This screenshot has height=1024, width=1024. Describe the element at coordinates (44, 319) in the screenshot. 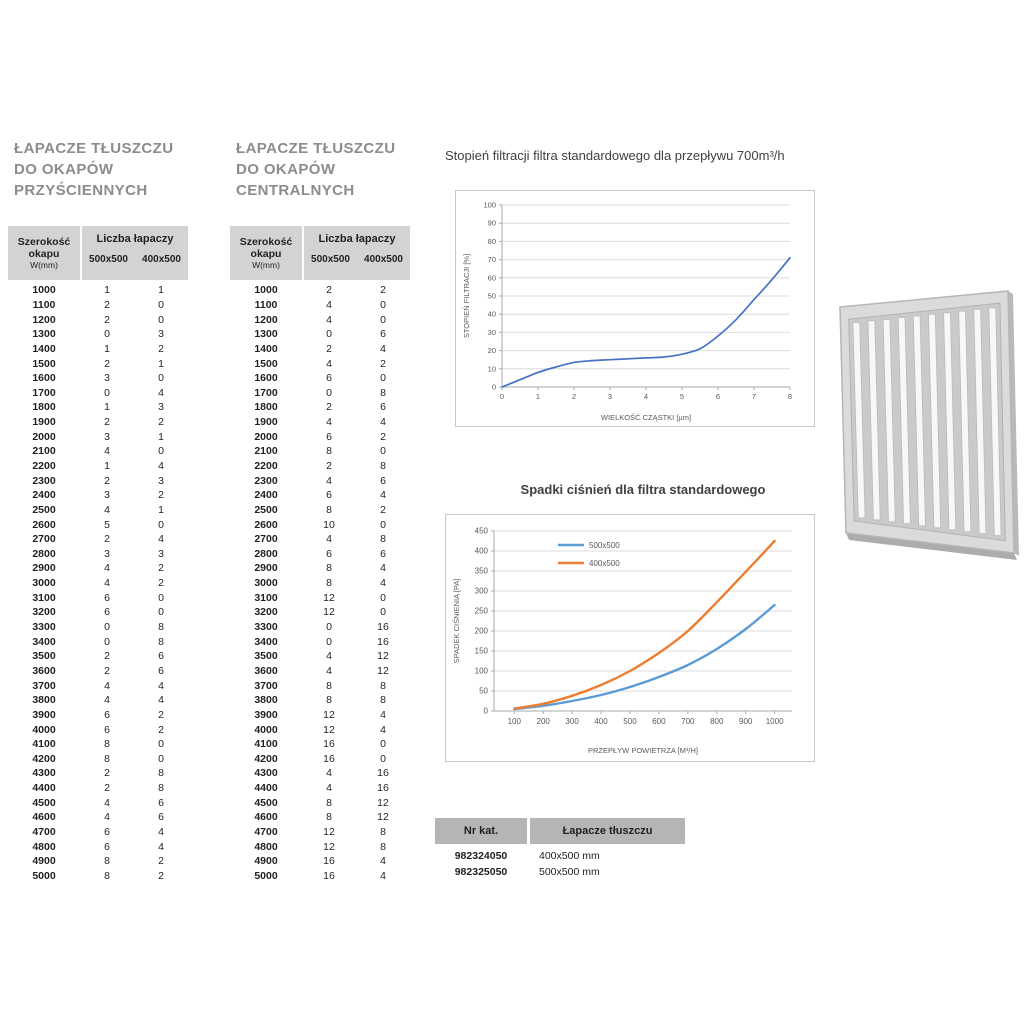

I see `table-cell: 1200` at that location.